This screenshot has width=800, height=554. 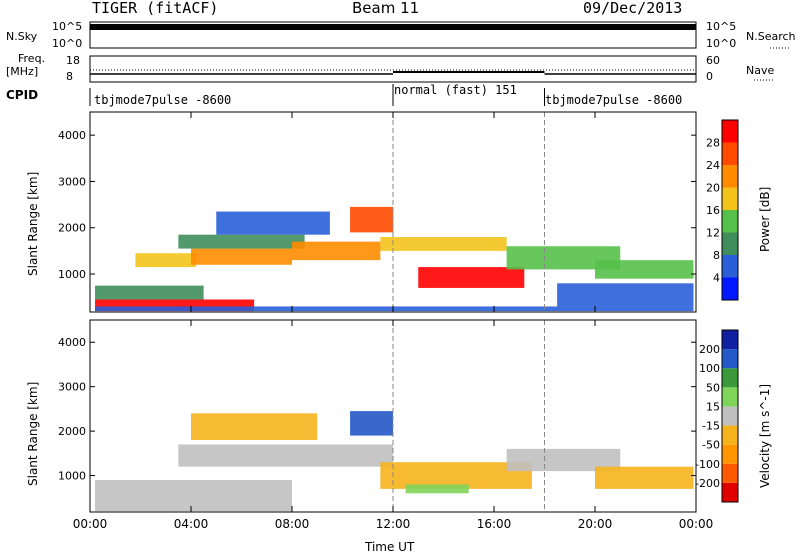 I want to click on power-colorbar-frame, so click(x=730, y=210).